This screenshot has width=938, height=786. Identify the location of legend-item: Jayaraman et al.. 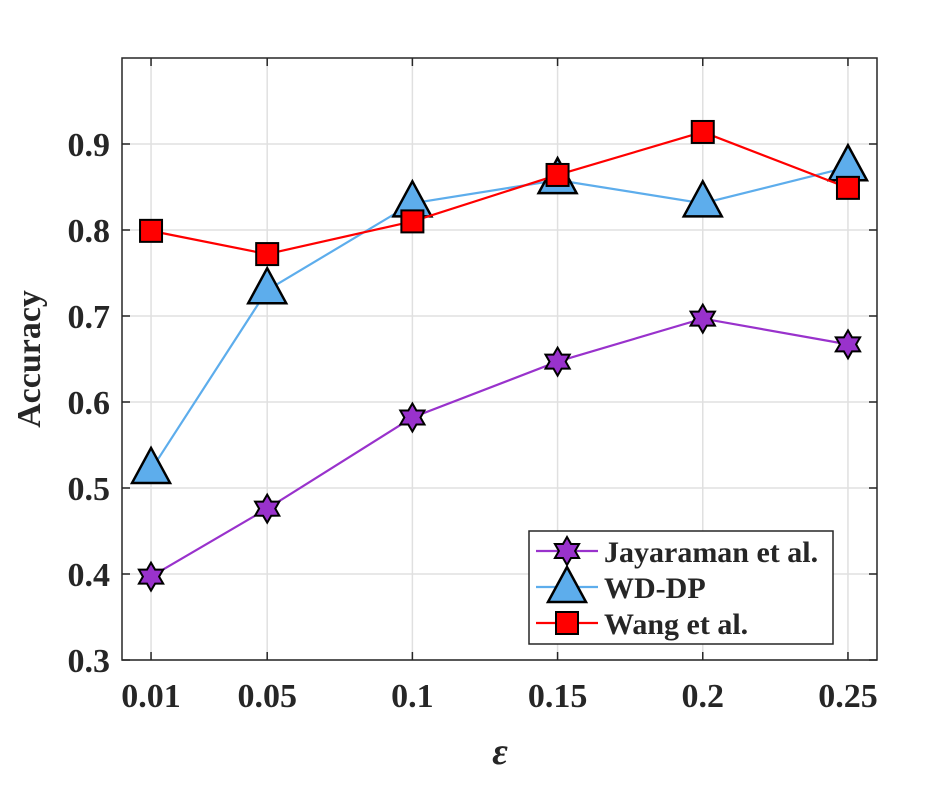
(677, 551).